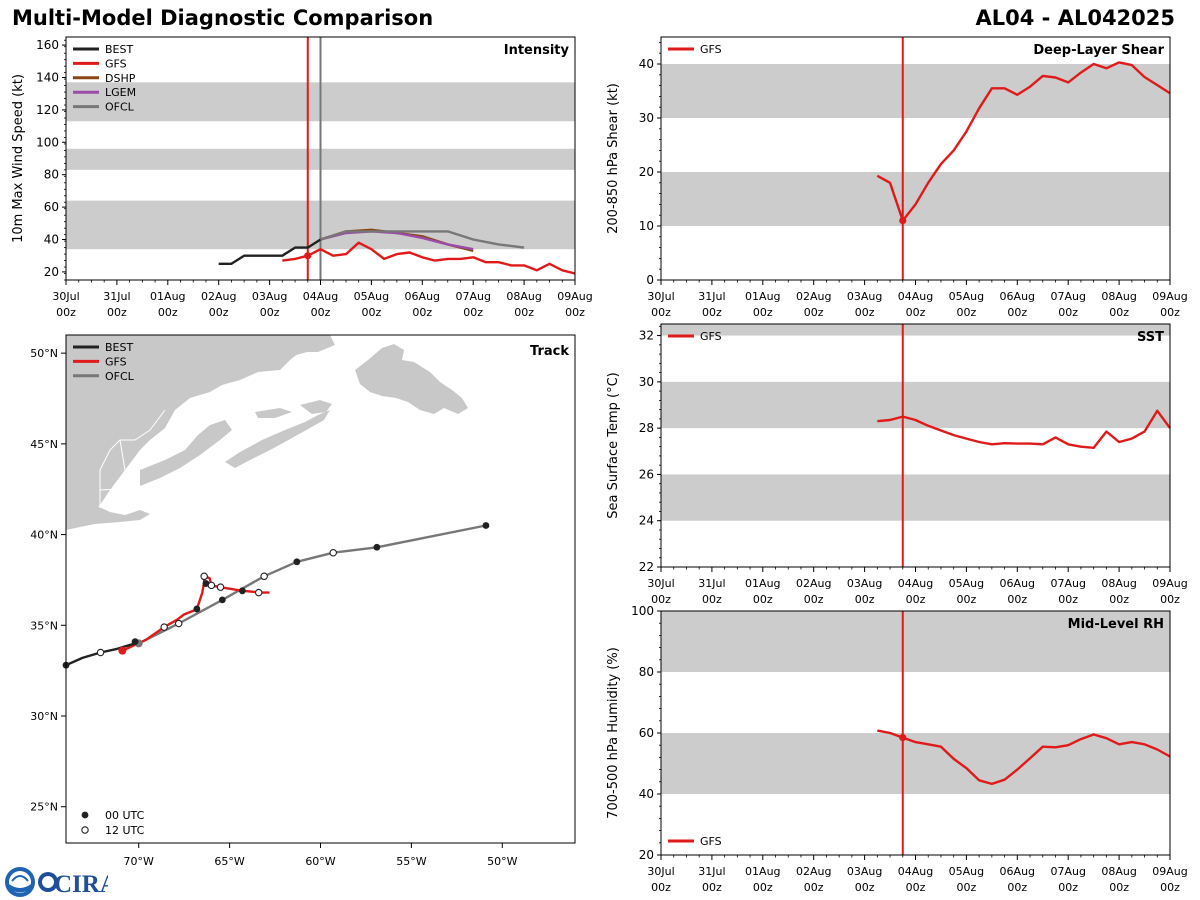 The height and width of the screenshot is (900, 1200). I want to click on shear-y-tick-label: 30, so click(646, 118).